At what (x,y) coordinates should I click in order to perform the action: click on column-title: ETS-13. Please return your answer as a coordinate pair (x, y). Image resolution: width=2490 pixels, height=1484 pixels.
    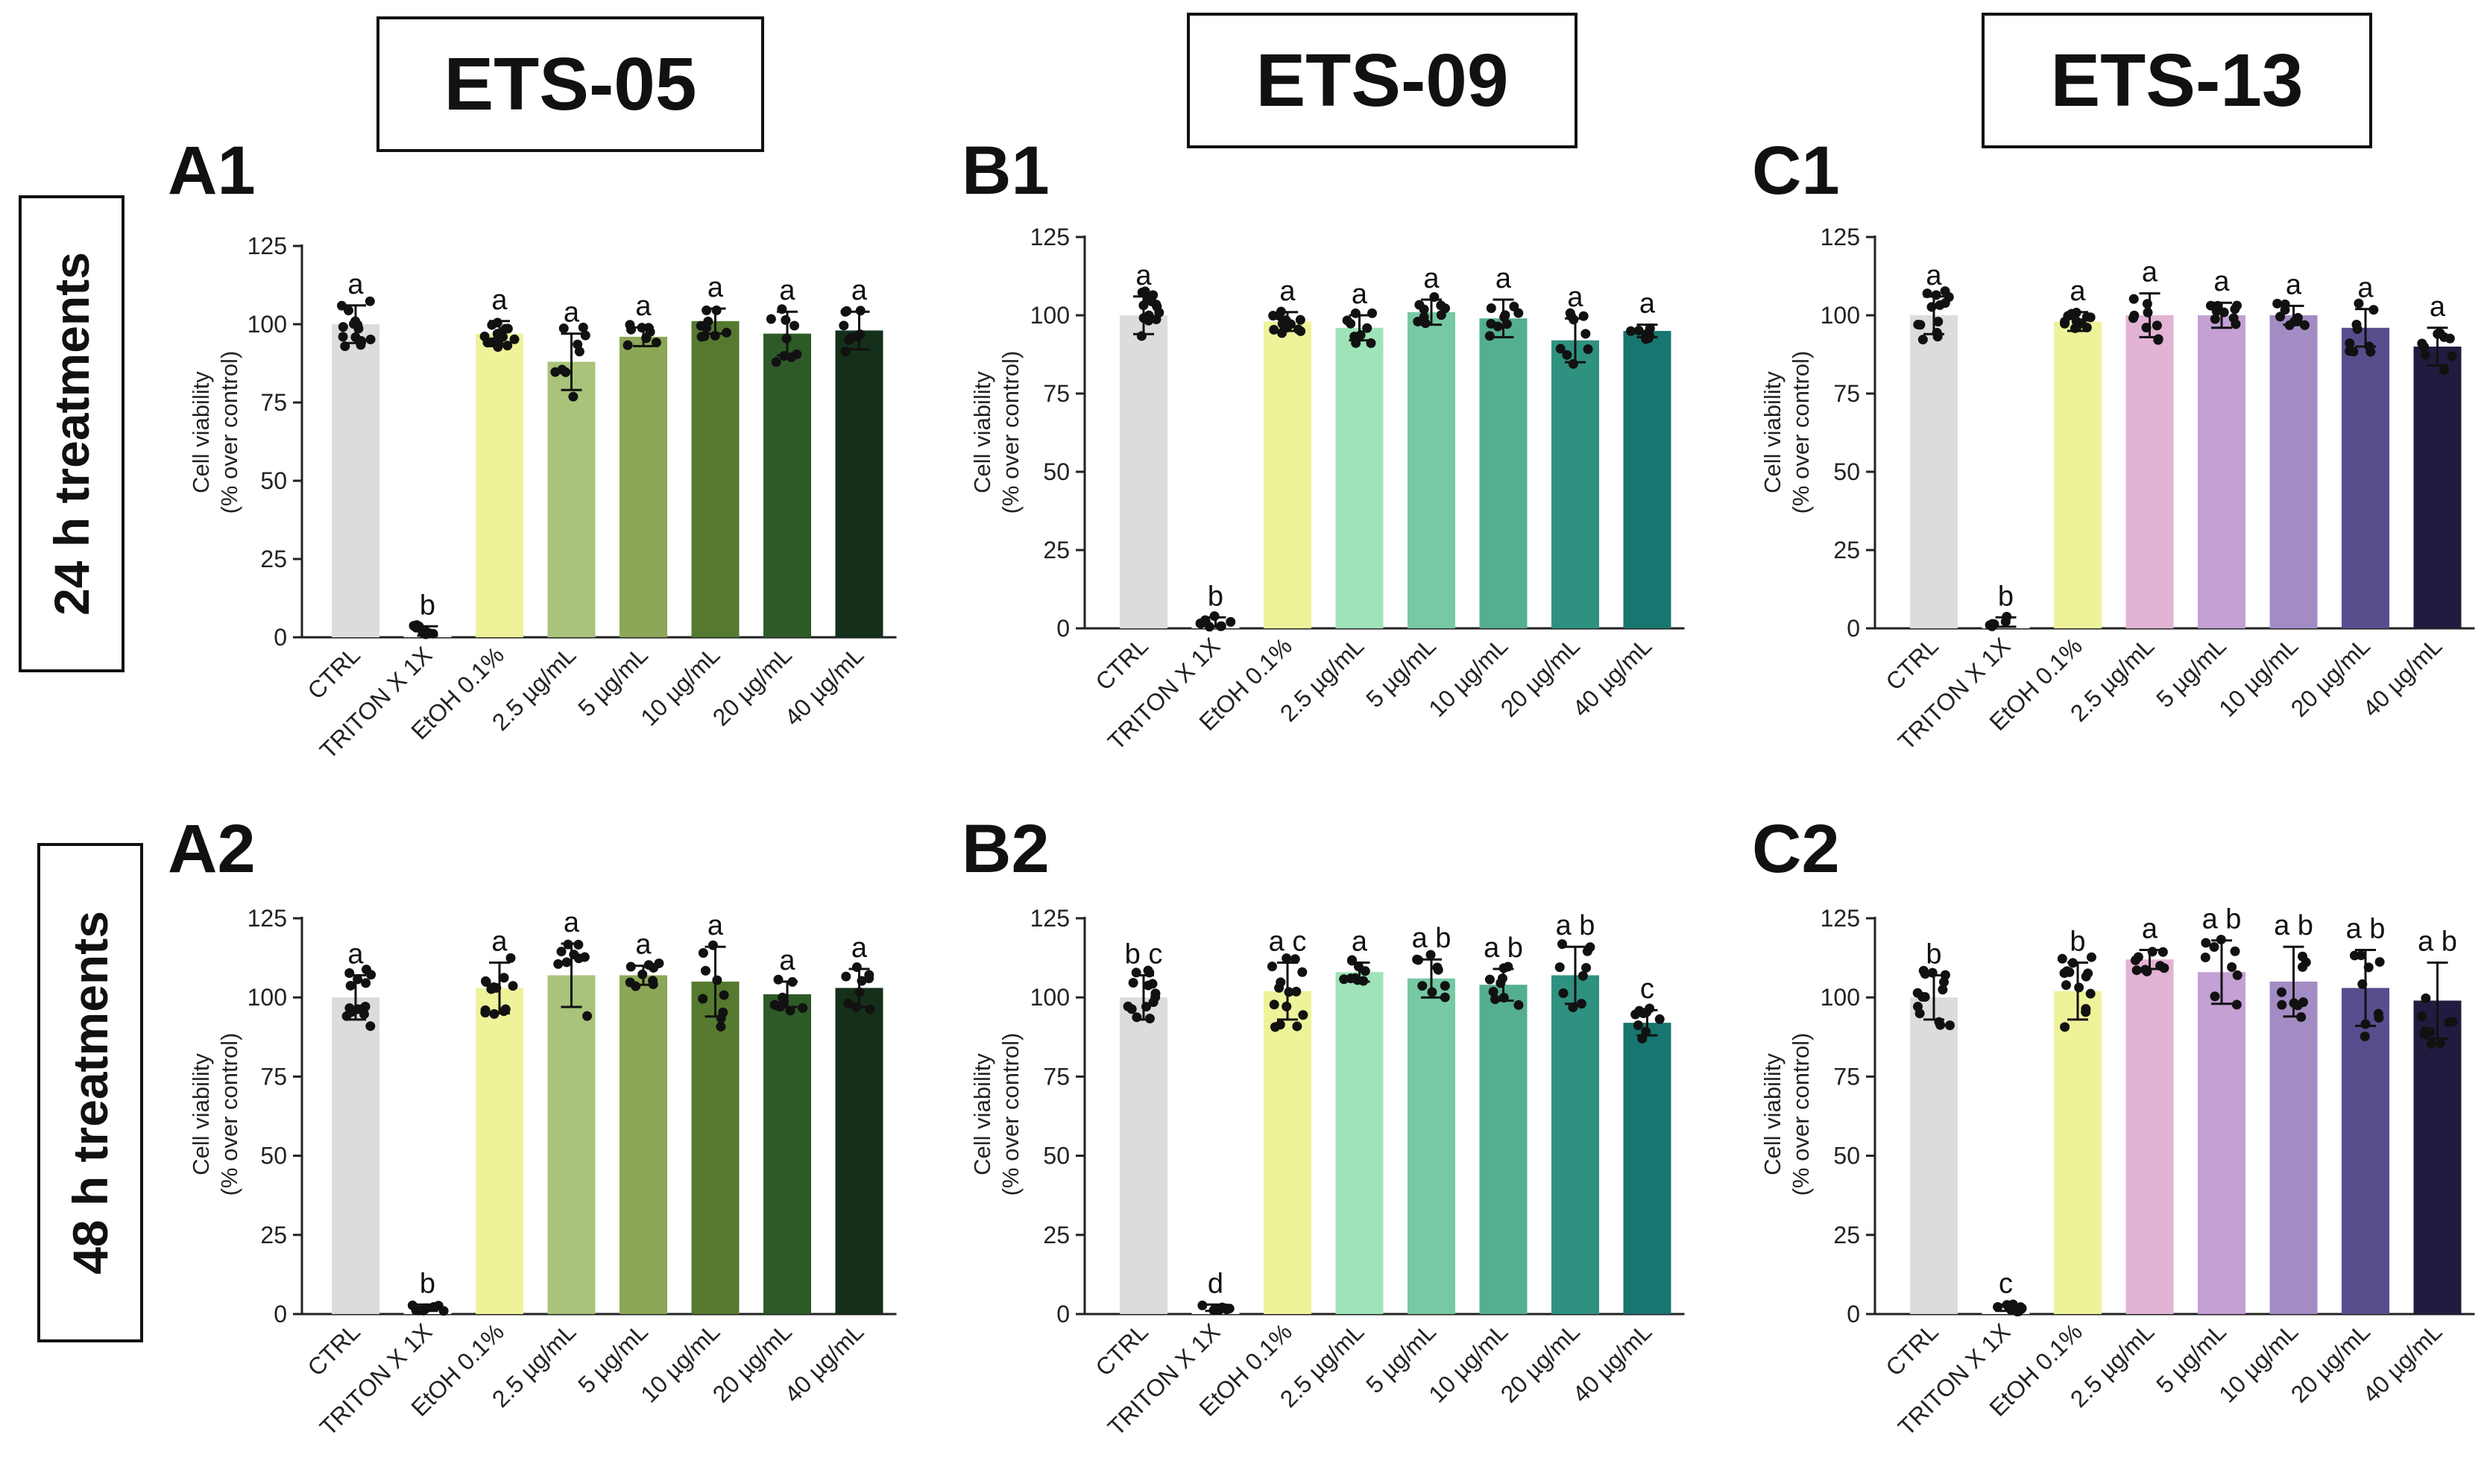
    Looking at the image, I should click on (2177, 80).